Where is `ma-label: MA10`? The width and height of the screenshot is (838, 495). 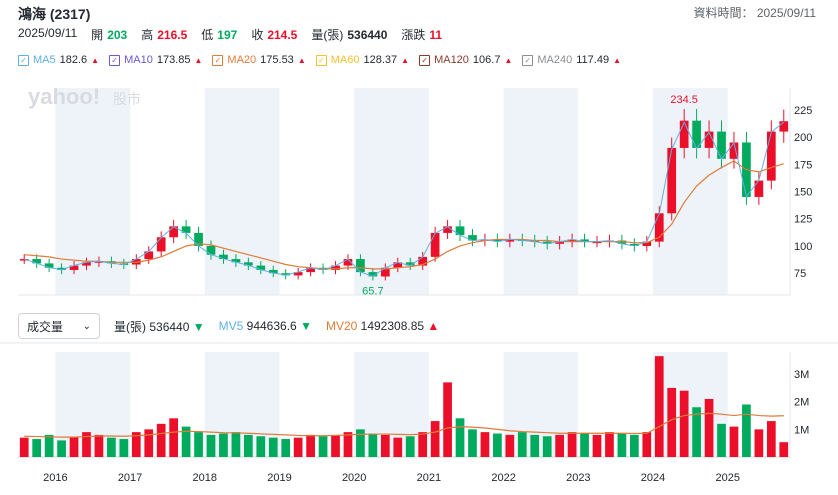 ma-label: MA10 is located at coordinates (138, 60).